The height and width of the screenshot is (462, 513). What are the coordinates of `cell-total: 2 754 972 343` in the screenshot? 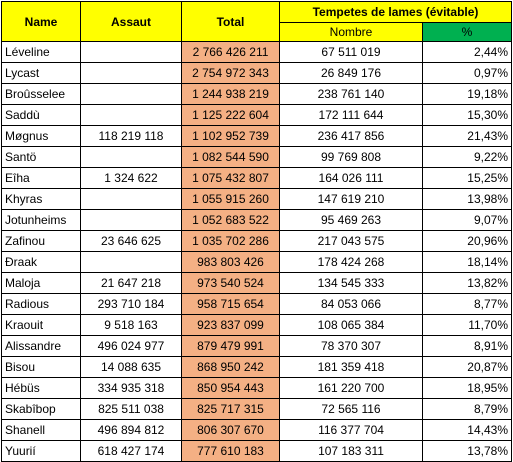 It's located at (230, 73).